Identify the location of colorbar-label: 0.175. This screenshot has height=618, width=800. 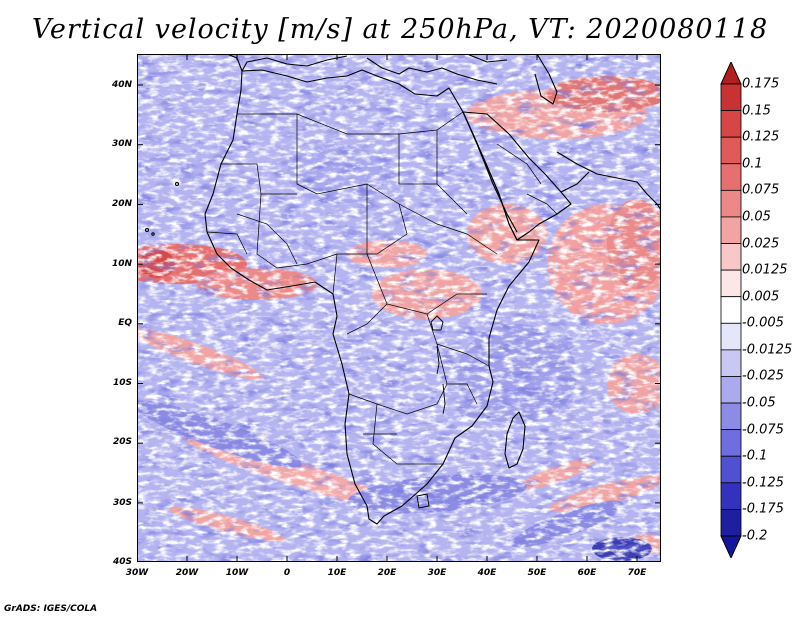
(761, 84).